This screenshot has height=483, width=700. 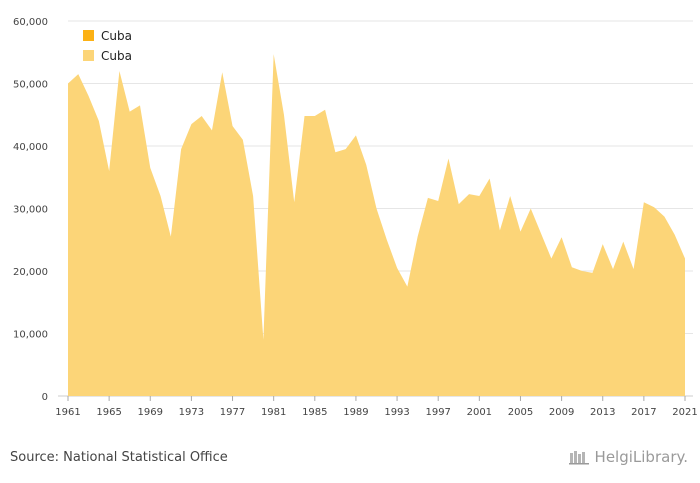 I want to click on x-tick-label: 1961, so click(x=67, y=412).